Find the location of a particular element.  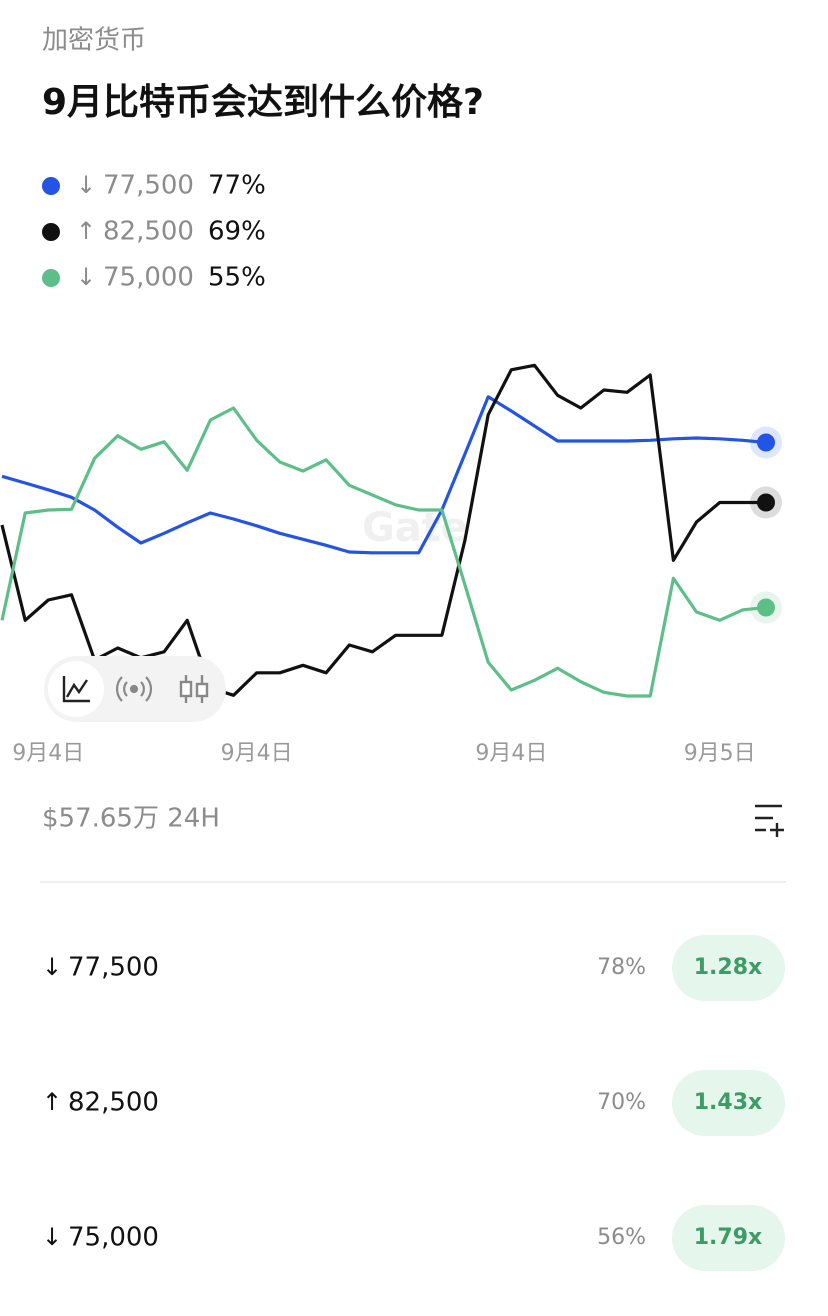

outcome-price: 75,000 is located at coordinates (113, 1238).